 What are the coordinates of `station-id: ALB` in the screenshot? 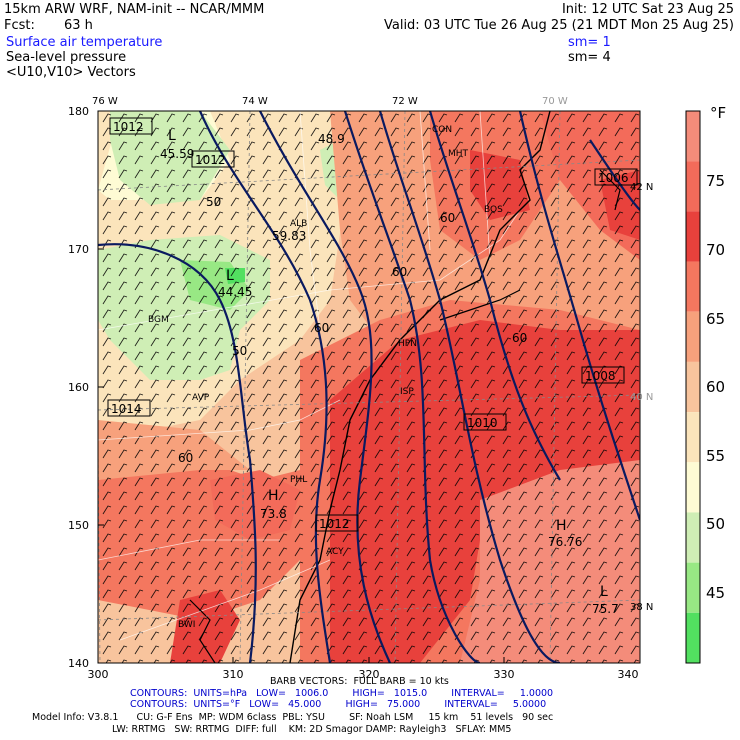 It's located at (298, 224).